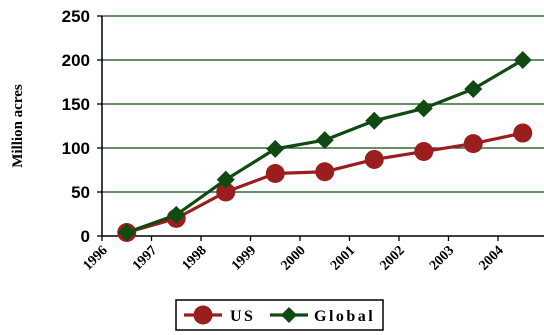 The image size is (544, 335). What do you see at coordinates (275, 174) in the screenshot?
I see `point-us-1999` at bounding box center [275, 174].